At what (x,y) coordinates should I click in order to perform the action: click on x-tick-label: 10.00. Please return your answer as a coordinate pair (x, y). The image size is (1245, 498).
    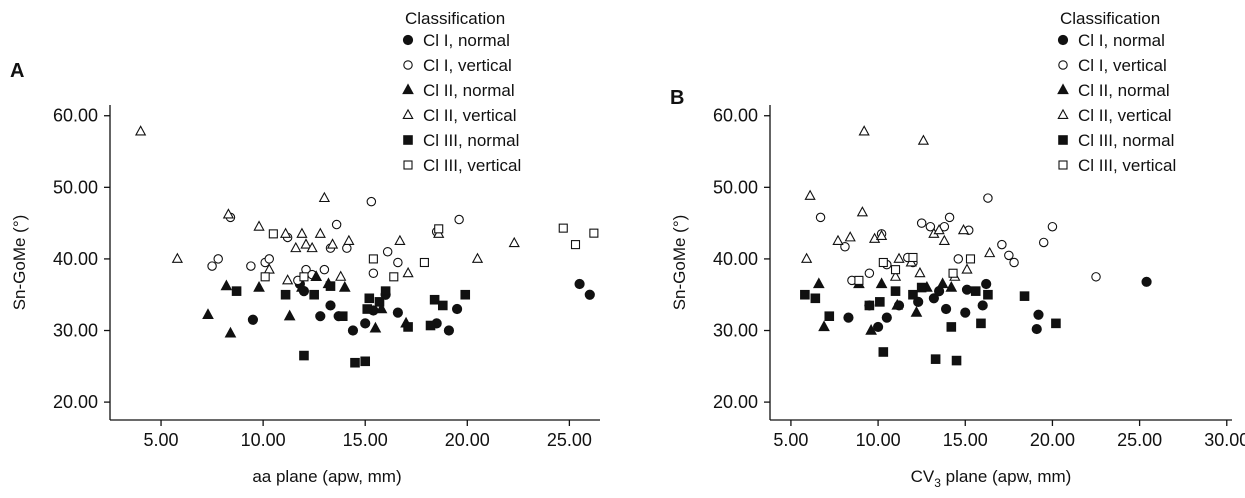
    Looking at the image, I should click on (878, 440).